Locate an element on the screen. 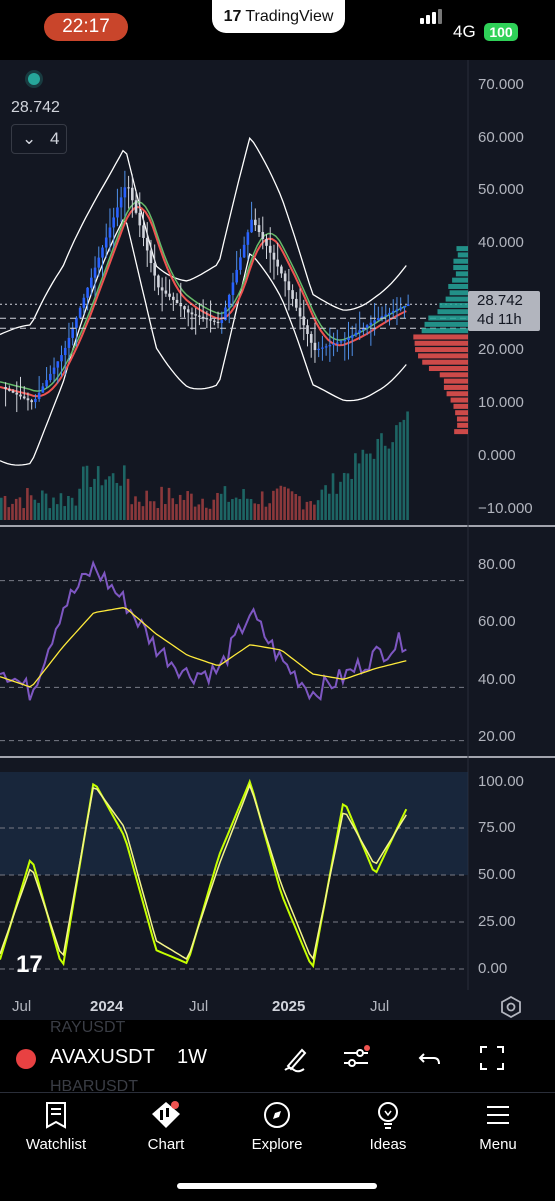  tradingview-watermark-icon: 17 is located at coordinates (29, 964).